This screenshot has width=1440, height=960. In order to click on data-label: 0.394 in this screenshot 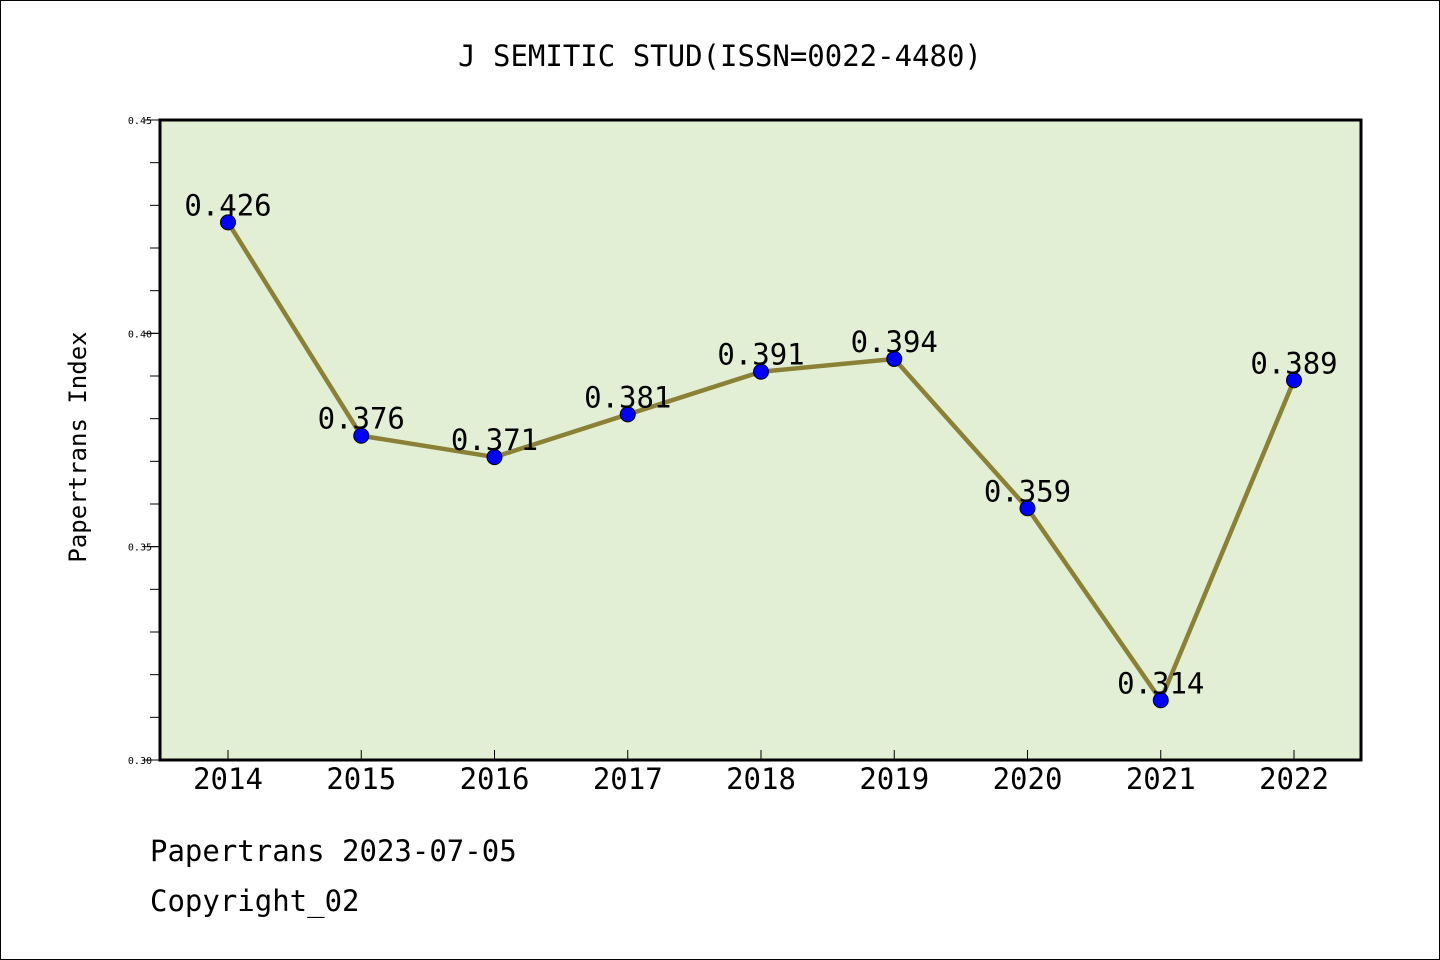, I will do `click(894, 342)`.